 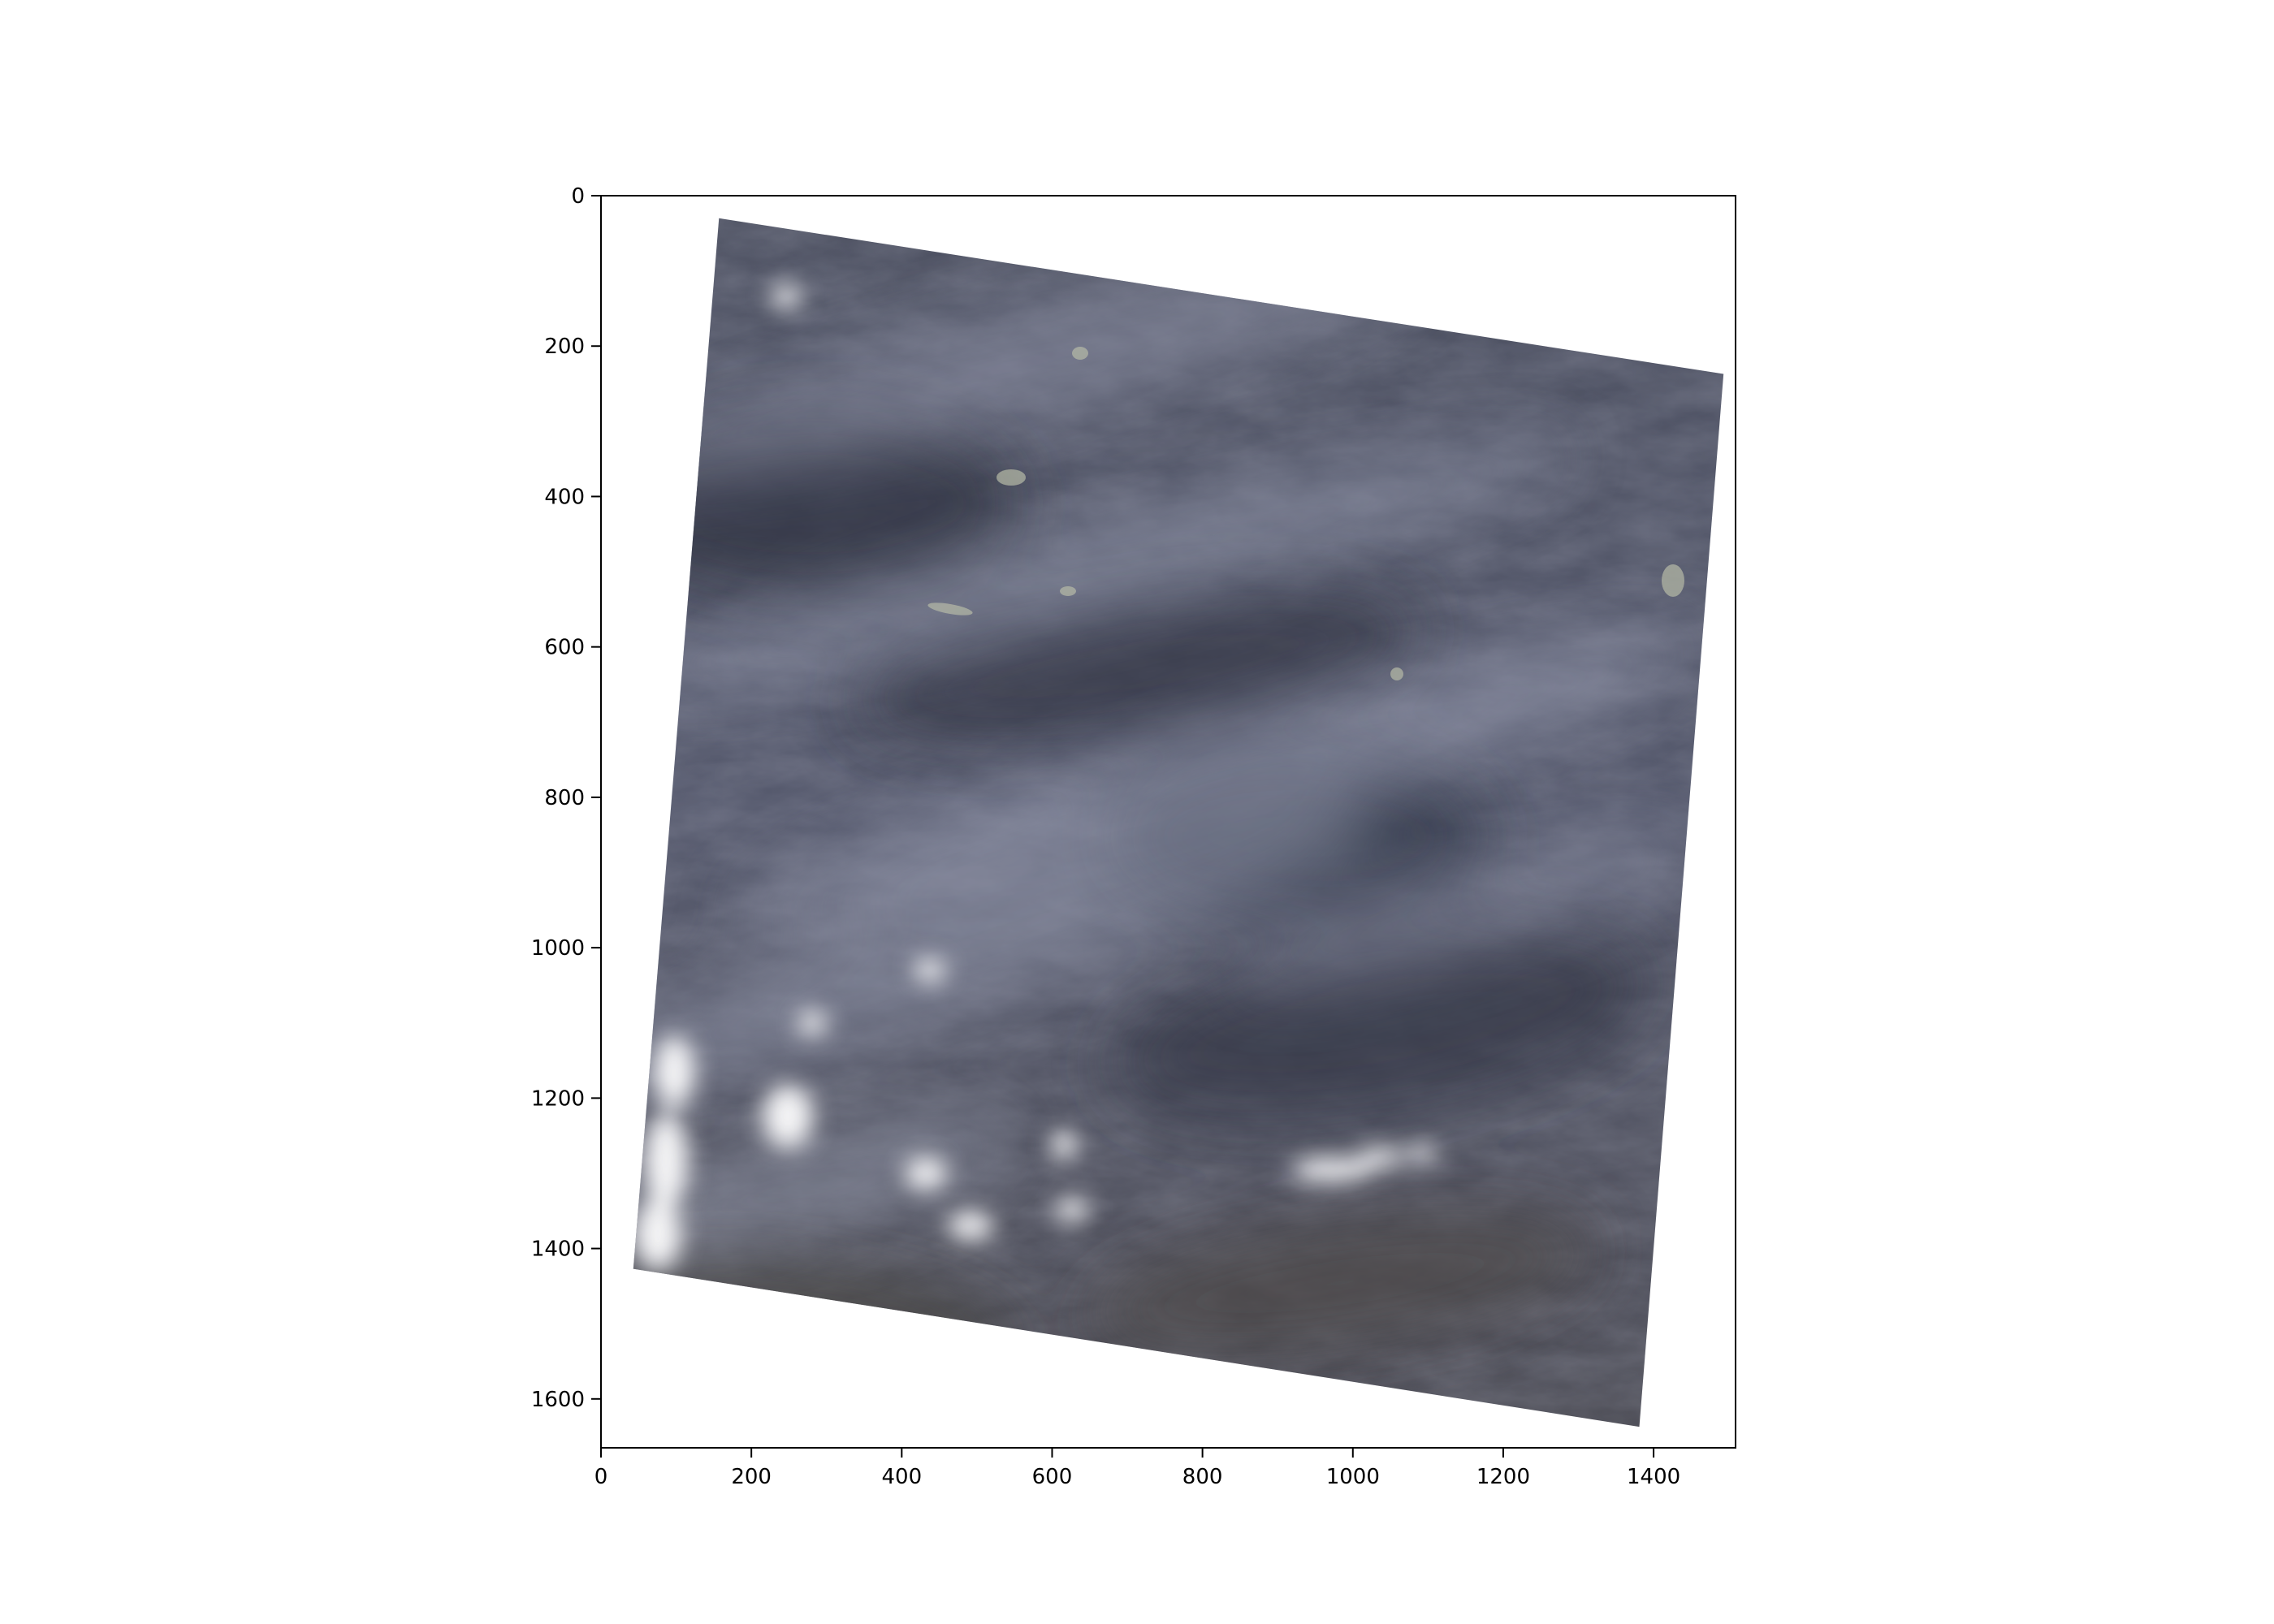 What do you see at coordinates (1503, 1477) in the screenshot?
I see `x-tick-label: 1200` at bounding box center [1503, 1477].